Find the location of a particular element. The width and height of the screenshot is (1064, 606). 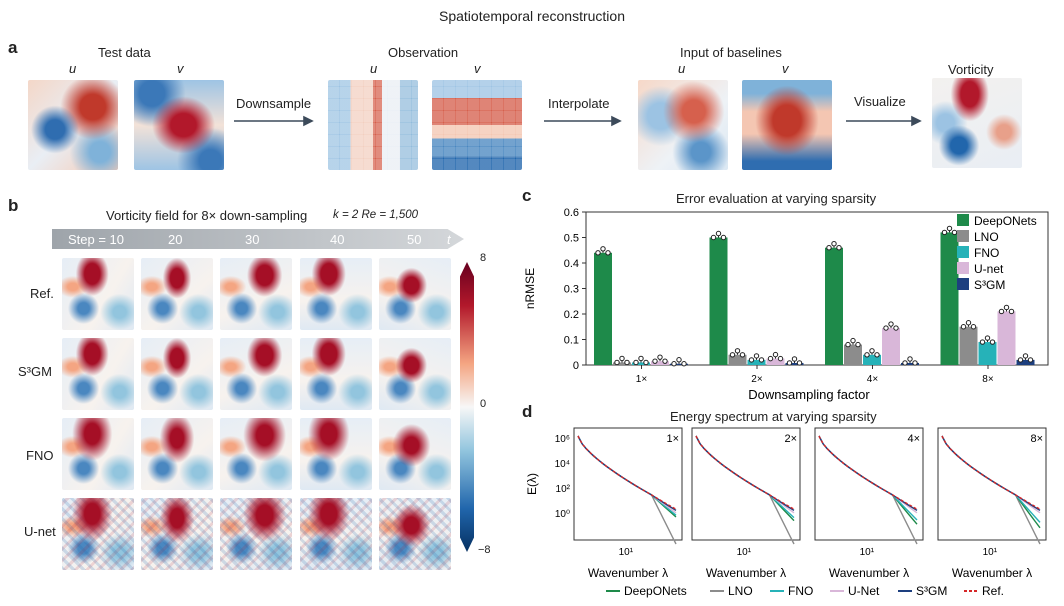

step-label-20: 20 is located at coordinates (175, 239).